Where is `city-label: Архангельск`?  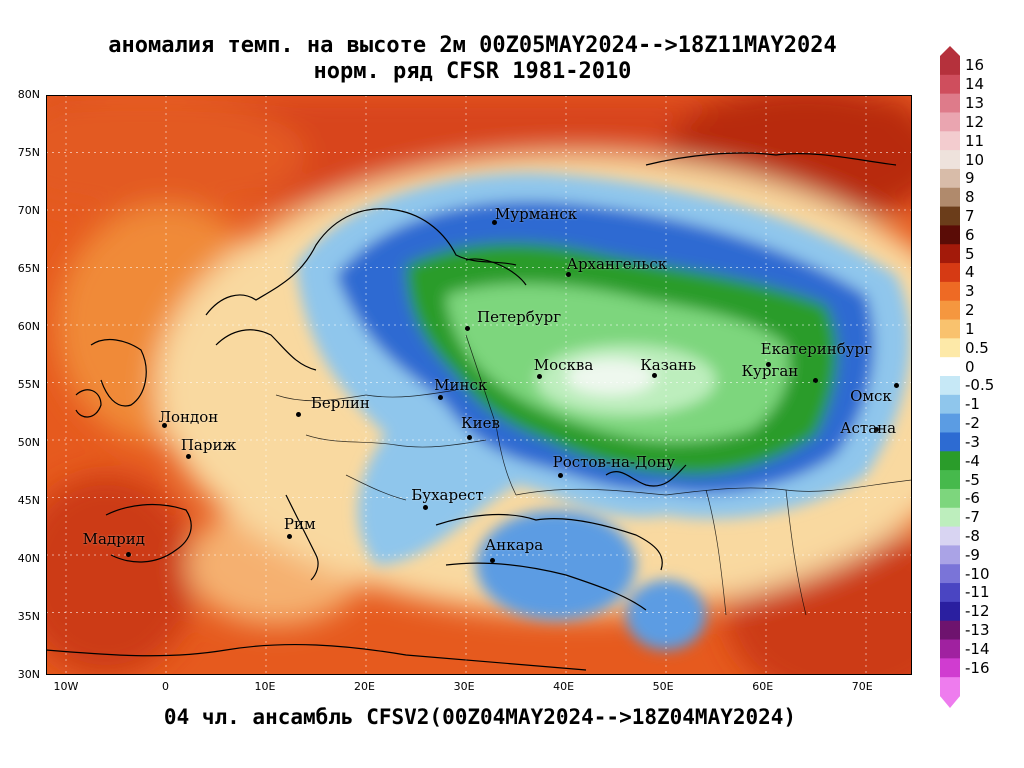 city-label: Архангельск is located at coordinates (617, 263).